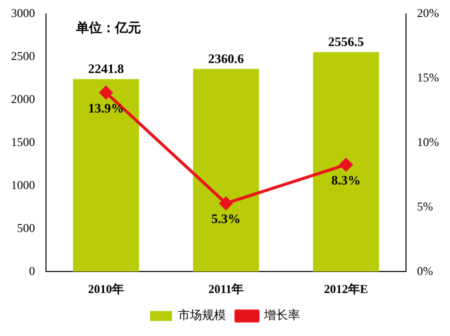  I want to click on data-label: 2241.8, so click(106, 68).